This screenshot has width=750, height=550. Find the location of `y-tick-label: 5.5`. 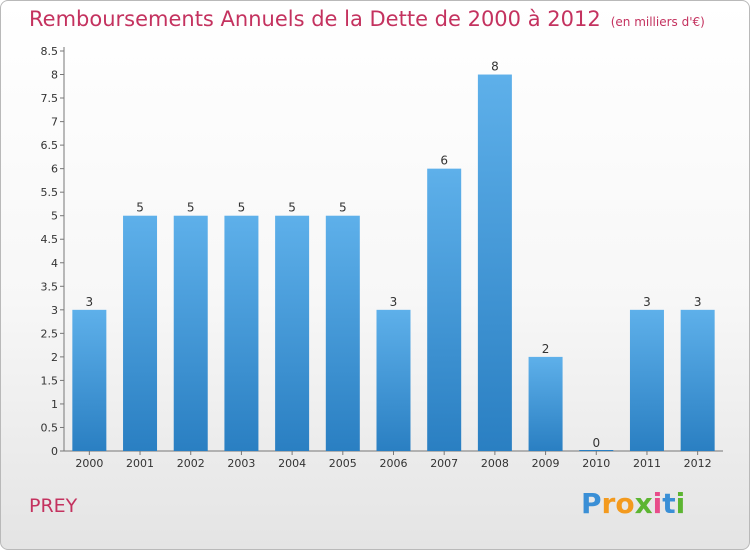

y-tick-label: 5.5 is located at coordinates (50, 192).